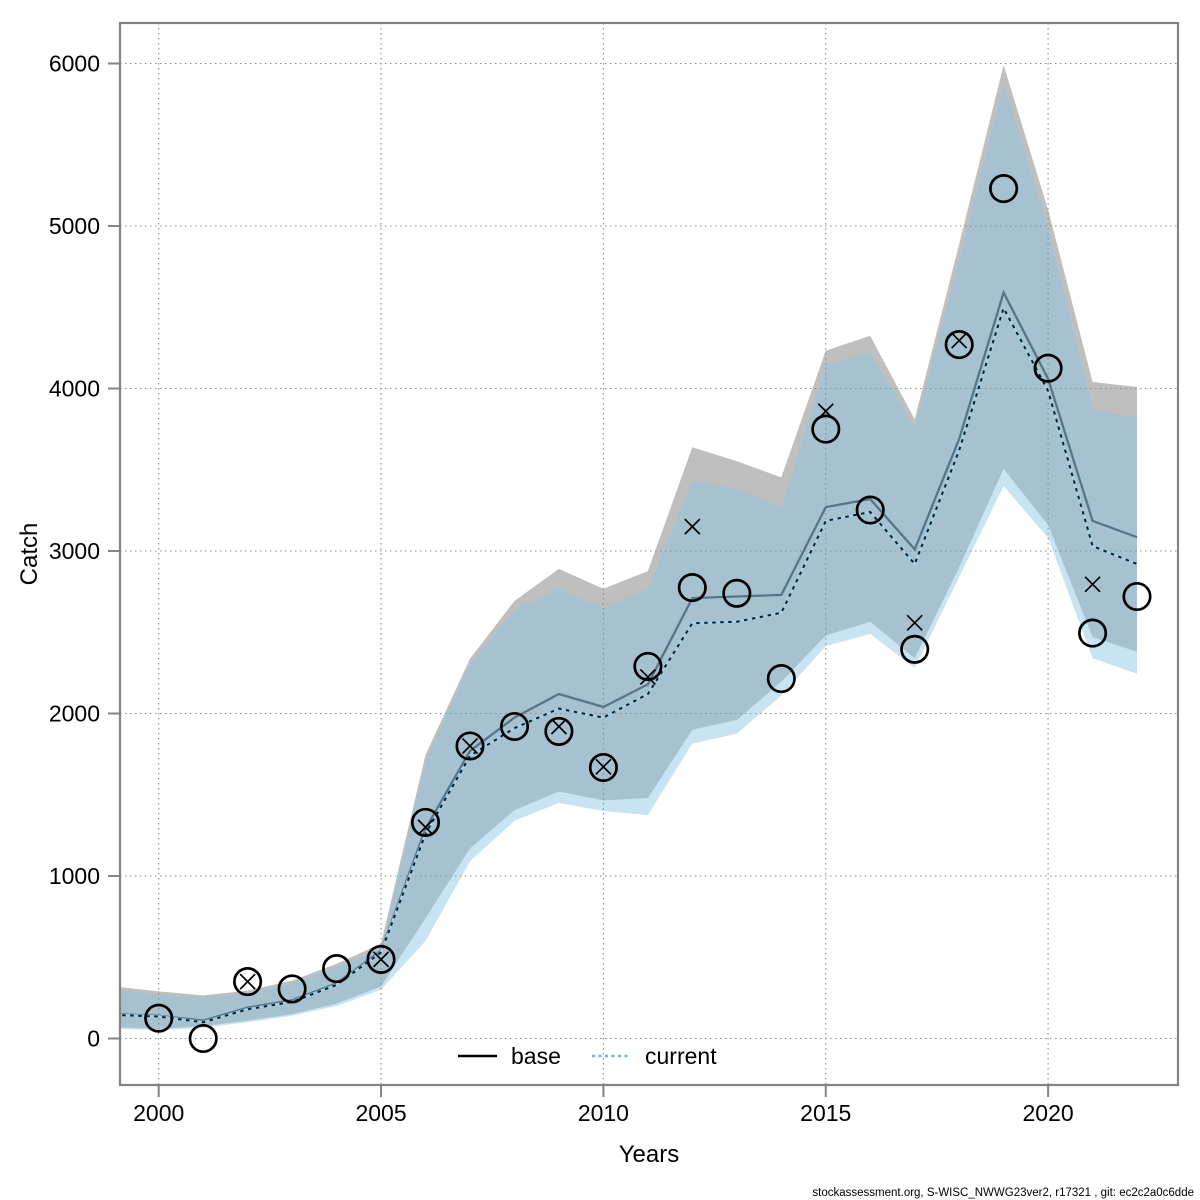 The width and height of the screenshot is (1200, 1200). I want to click on x-axis: 2000 2005 2010 2015 2020, so click(603, 1105).